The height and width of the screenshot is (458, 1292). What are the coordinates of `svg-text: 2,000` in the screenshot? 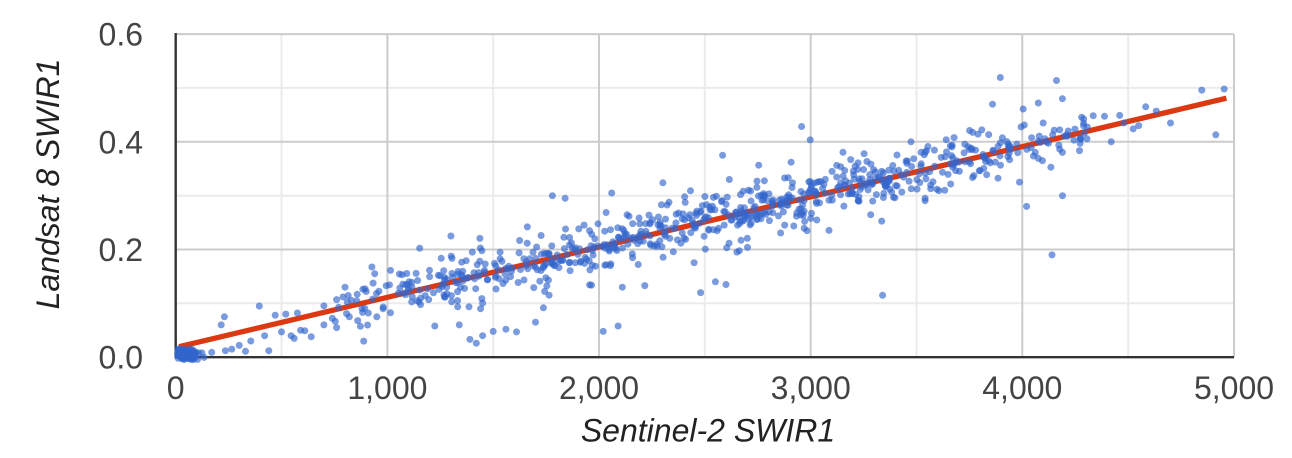 It's located at (599, 388).